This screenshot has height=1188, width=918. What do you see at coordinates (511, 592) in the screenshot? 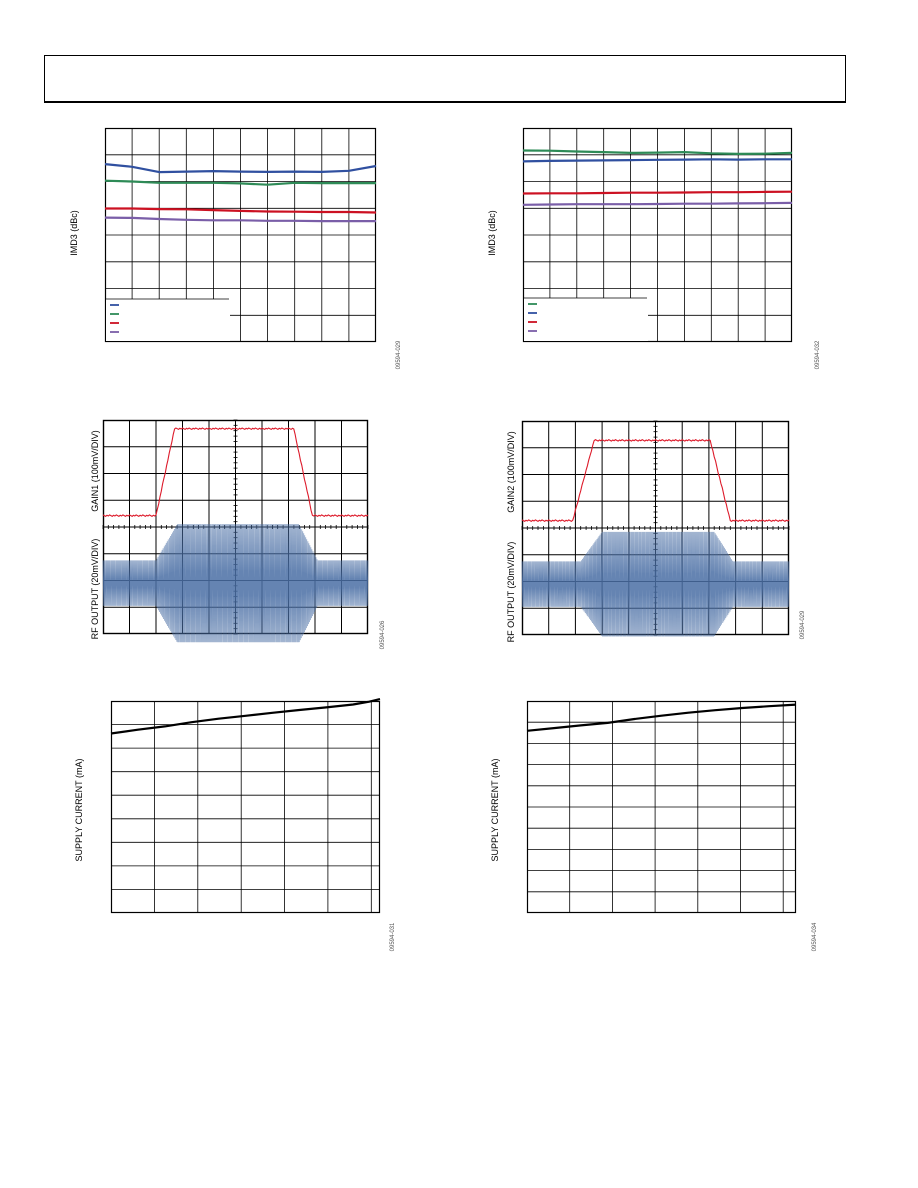
I see `scope-right-rf-ylabel: RF OUTPUT (20mV/DIV)` at bounding box center [511, 592].